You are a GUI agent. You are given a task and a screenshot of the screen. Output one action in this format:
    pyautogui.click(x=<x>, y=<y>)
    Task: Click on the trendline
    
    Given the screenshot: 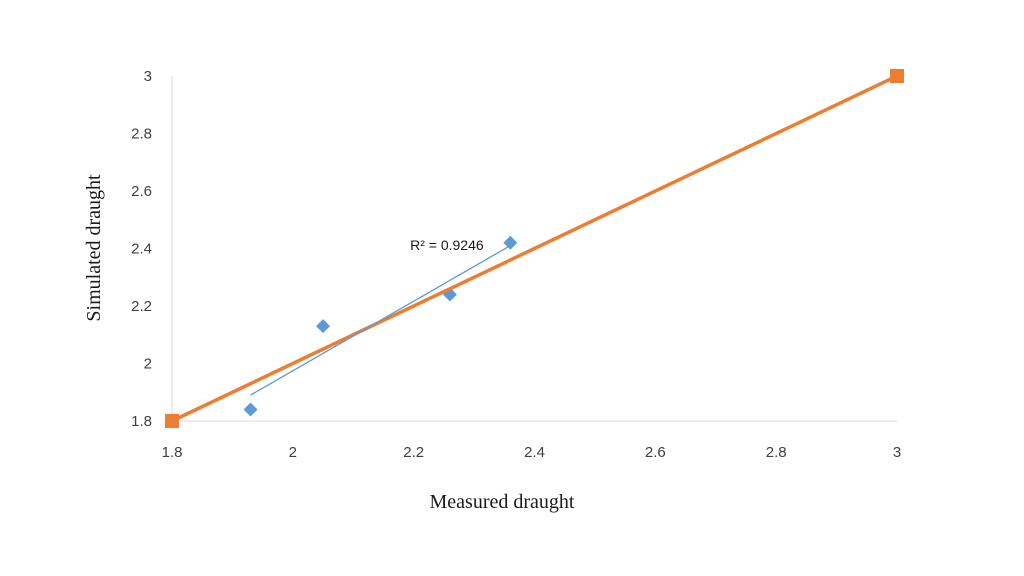 What is the action you would take?
    pyautogui.click(x=380, y=320)
    